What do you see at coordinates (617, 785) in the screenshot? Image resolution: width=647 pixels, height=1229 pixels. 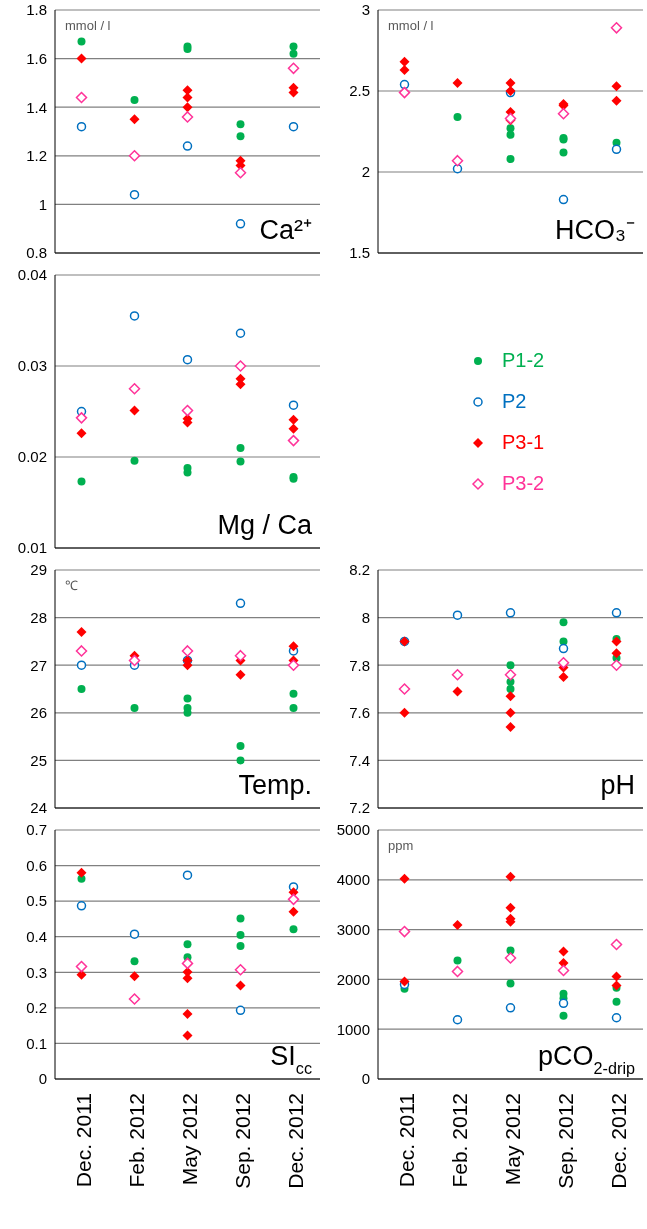 I see `text: pH` at bounding box center [617, 785].